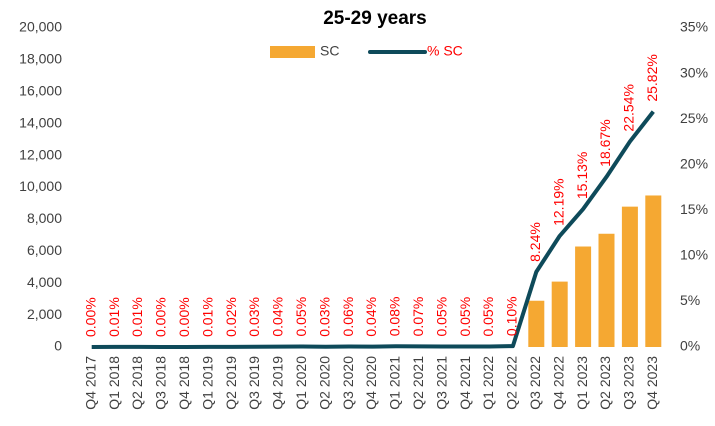 Image resolution: width=715 pixels, height=426 pixels. What do you see at coordinates (44, 250) in the screenshot?
I see `y-tick-label: 6,000` at bounding box center [44, 250].